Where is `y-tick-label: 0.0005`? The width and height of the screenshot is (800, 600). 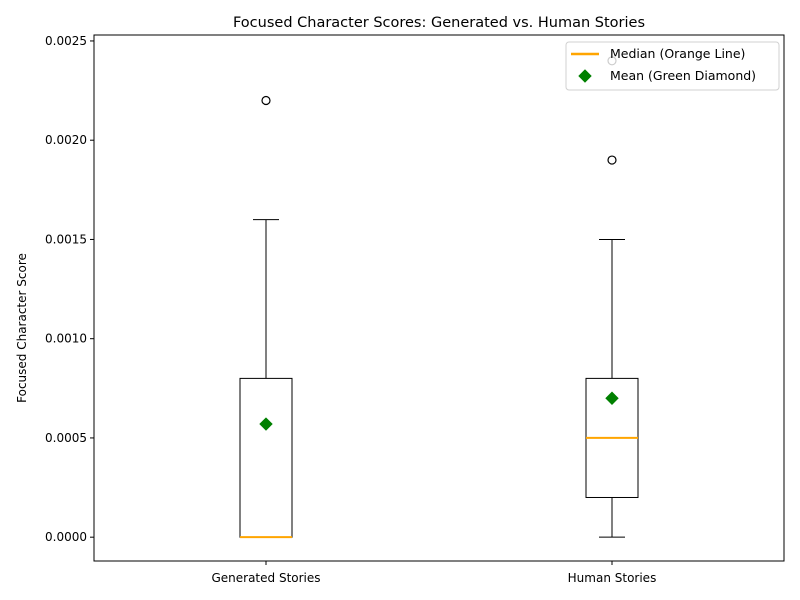 y-tick-label: 0.0005 is located at coordinates (66, 438).